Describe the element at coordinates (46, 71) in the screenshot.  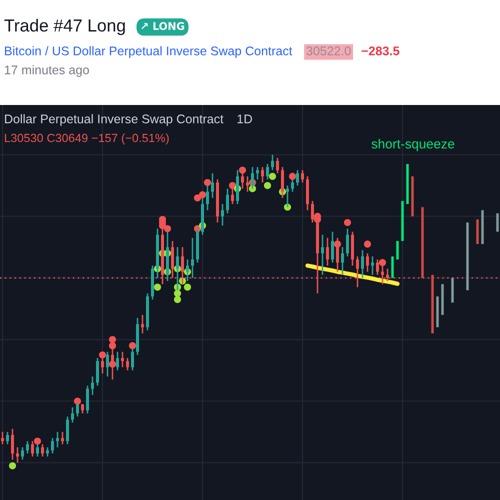
I see `text: 17 minutes ago` at that location.